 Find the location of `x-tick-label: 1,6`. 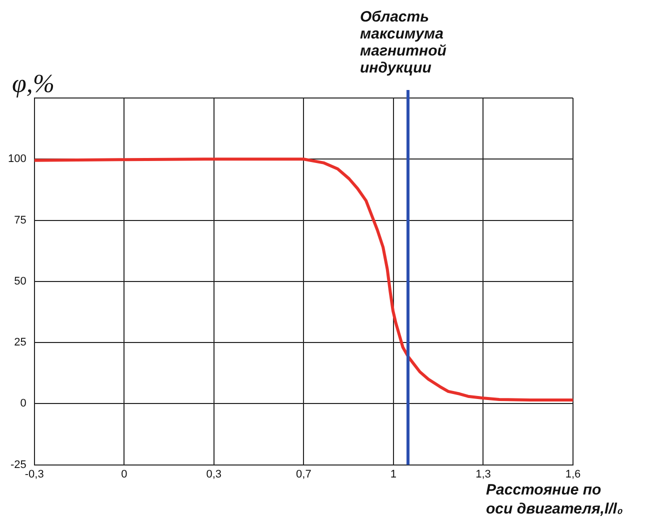

x-tick-label: 1,6 is located at coordinates (573, 474).